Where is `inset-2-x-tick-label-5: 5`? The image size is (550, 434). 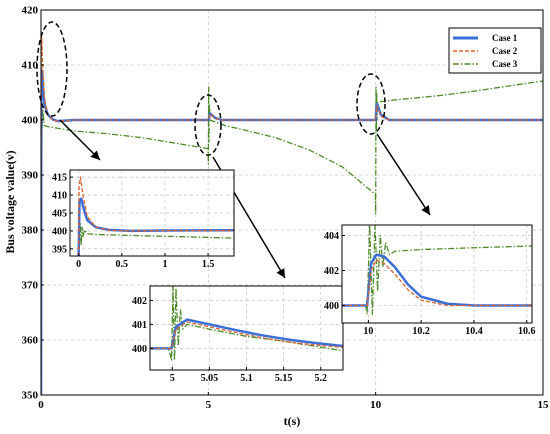 inset-2-x-tick-label-5: 5 is located at coordinates (172, 378).